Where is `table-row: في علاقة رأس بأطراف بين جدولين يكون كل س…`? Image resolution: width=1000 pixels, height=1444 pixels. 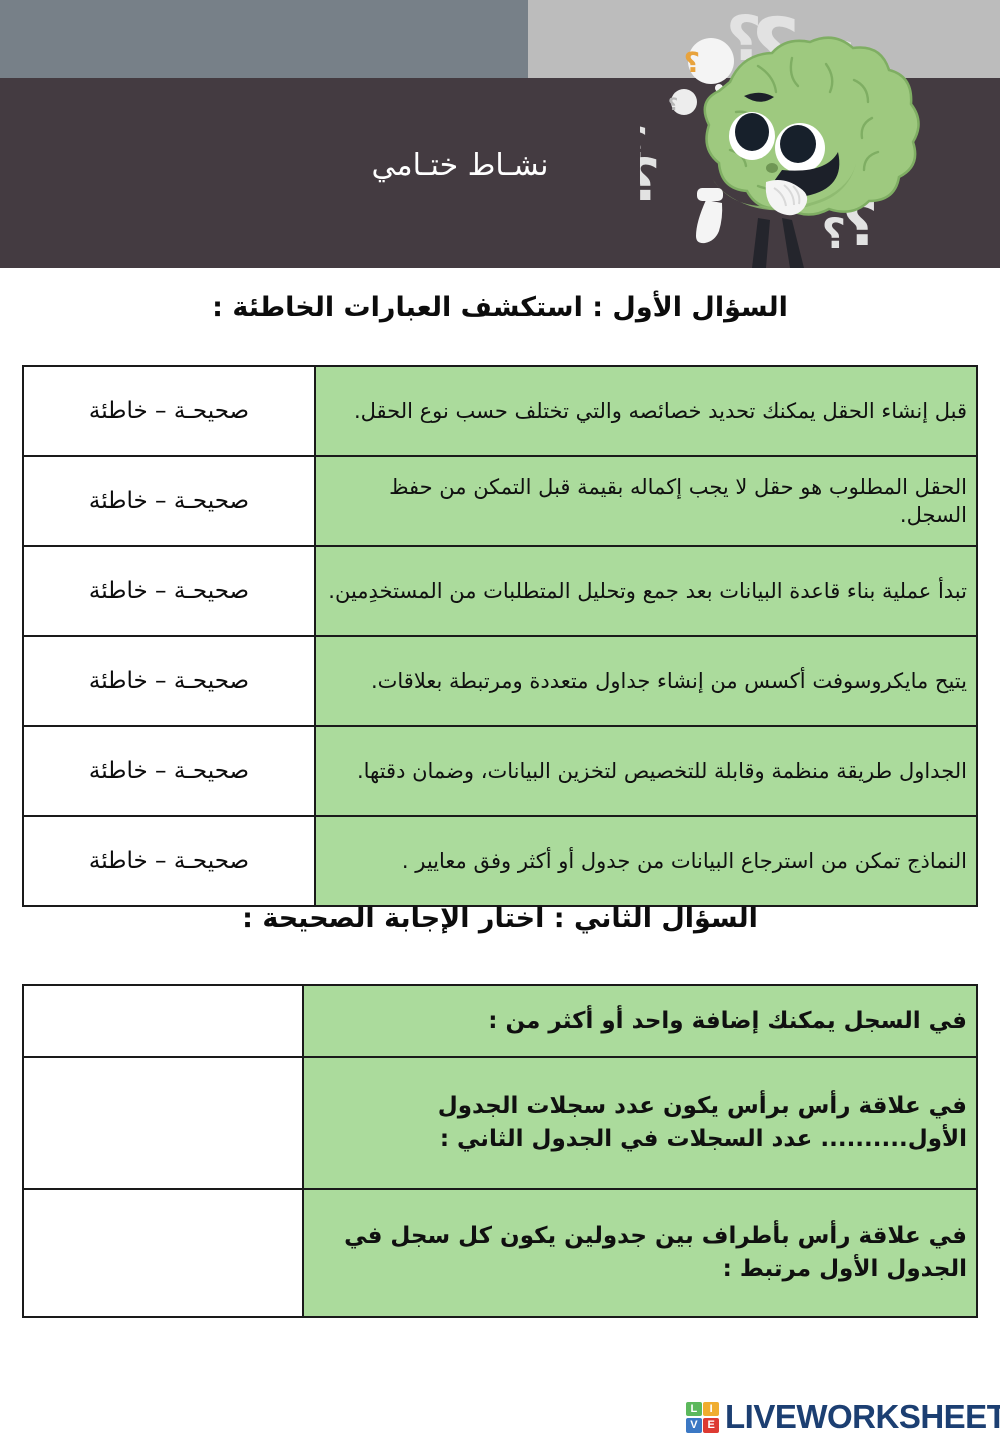 table-row: في علاقة رأس بأطراف بين جدولين يكون كل س… is located at coordinates (500, 1253).